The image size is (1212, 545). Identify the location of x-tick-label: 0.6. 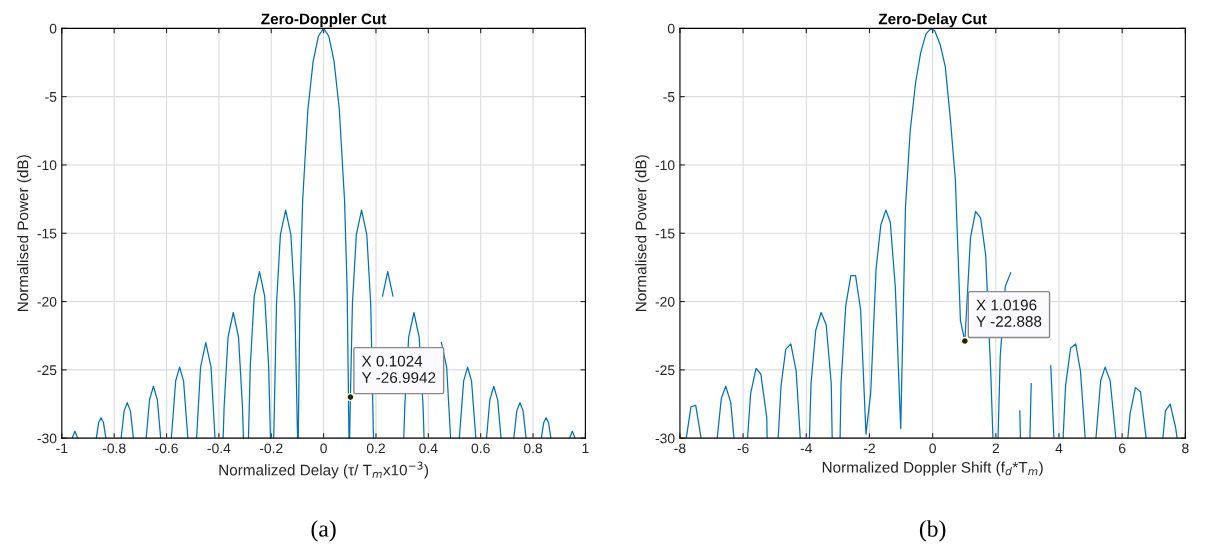
(480, 448).